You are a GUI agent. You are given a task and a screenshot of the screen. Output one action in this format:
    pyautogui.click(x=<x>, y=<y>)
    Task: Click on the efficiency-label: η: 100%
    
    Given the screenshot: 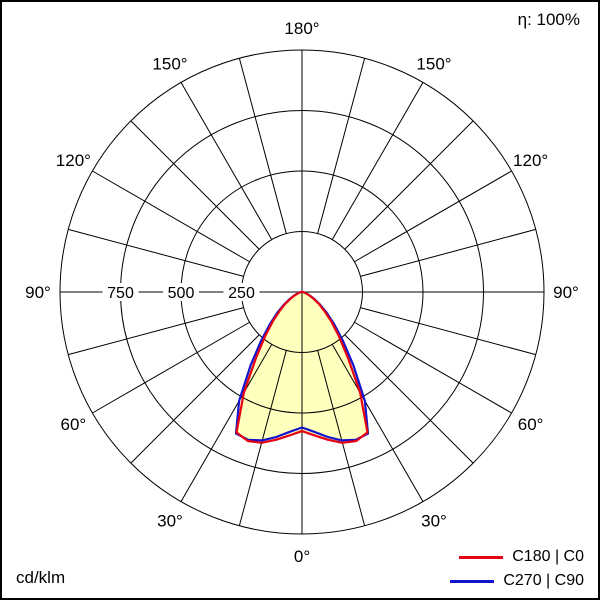 What is the action you would take?
    pyautogui.click(x=548, y=19)
    